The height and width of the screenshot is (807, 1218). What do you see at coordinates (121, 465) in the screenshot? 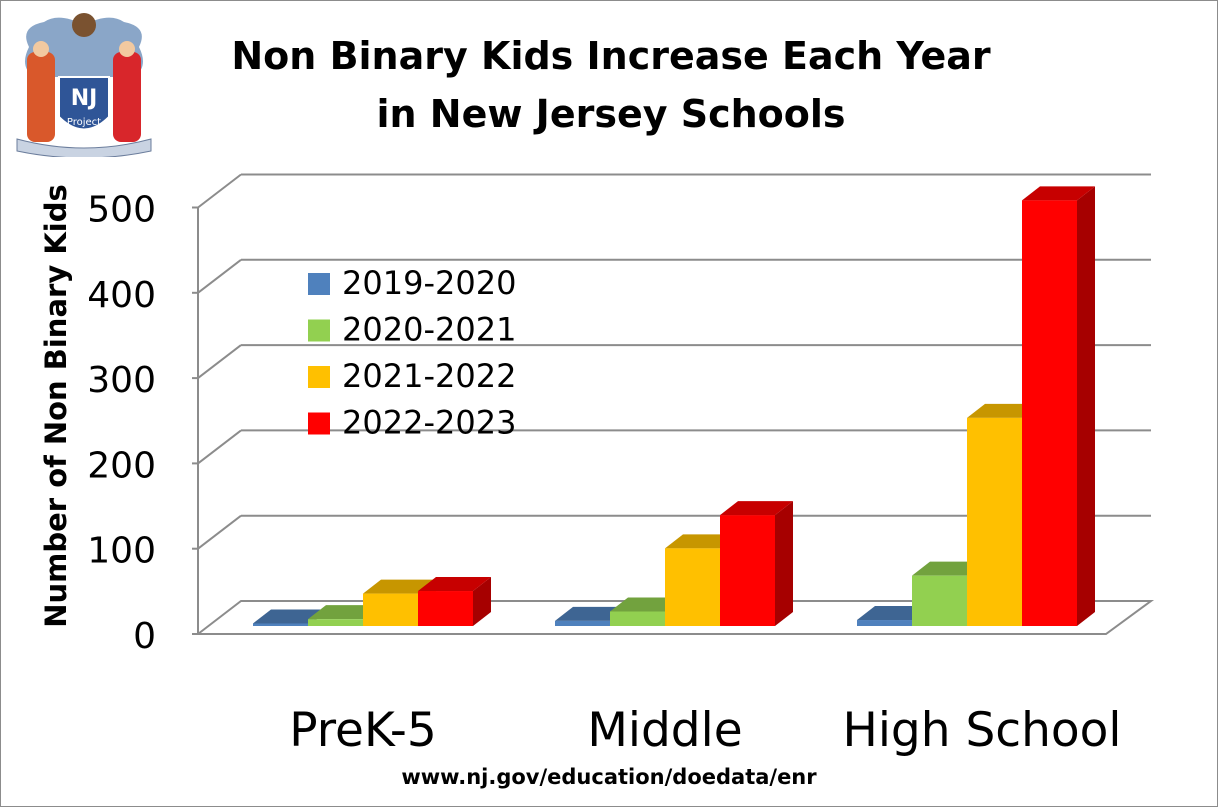
I see `y-tick-label: 200` at bounding box center [121, 465].